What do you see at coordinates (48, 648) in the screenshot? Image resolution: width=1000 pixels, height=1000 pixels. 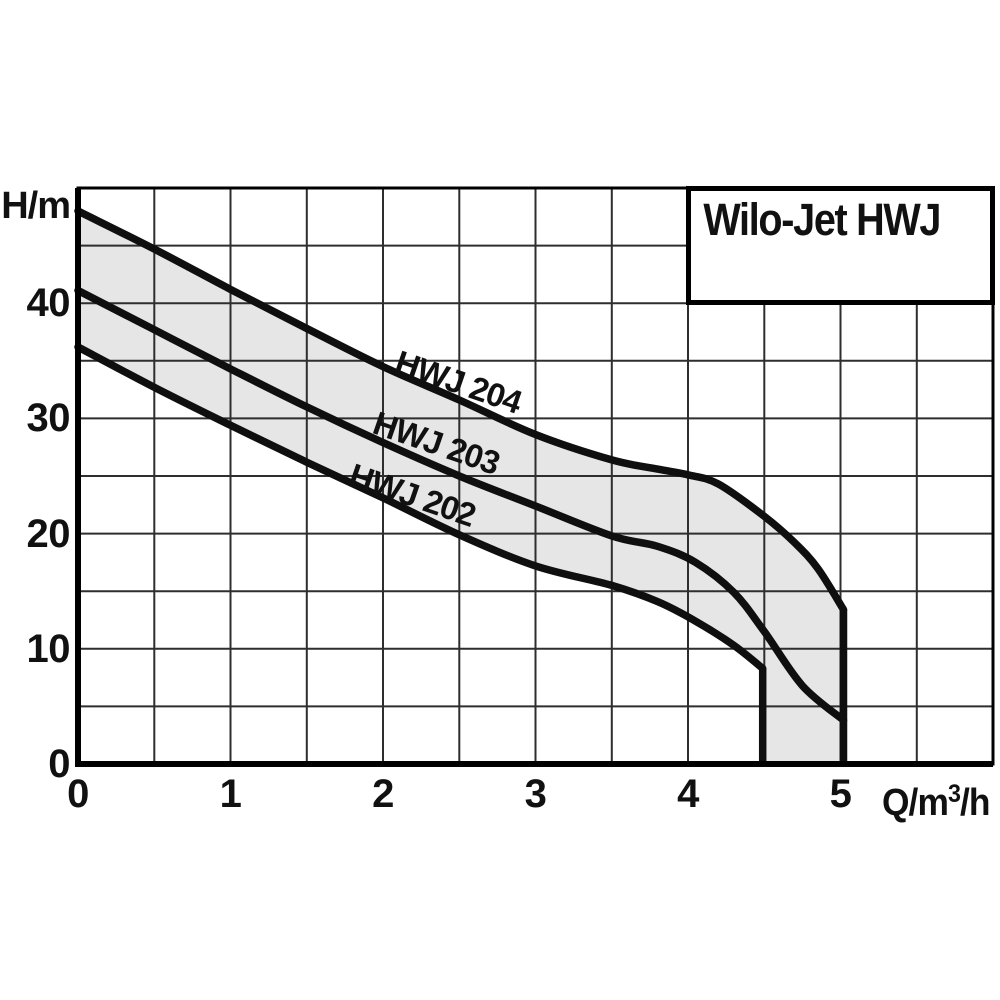 I see `y-tick-label-10: 10` at bounding box center [48, 648].